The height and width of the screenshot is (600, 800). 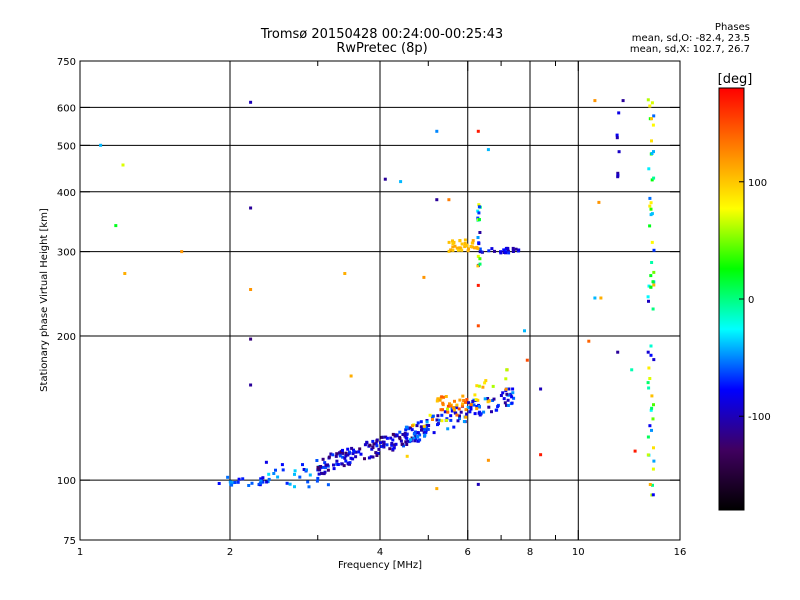 I want to click on x-tick-label: 2, so click(x=230, y=552).